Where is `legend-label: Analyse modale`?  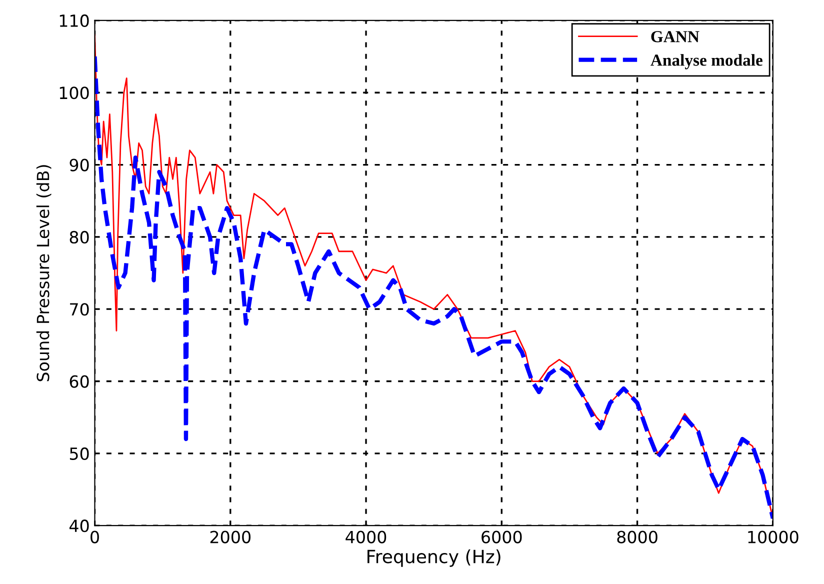 legend-label: Analyse modale is located at coordinates (706, 62).